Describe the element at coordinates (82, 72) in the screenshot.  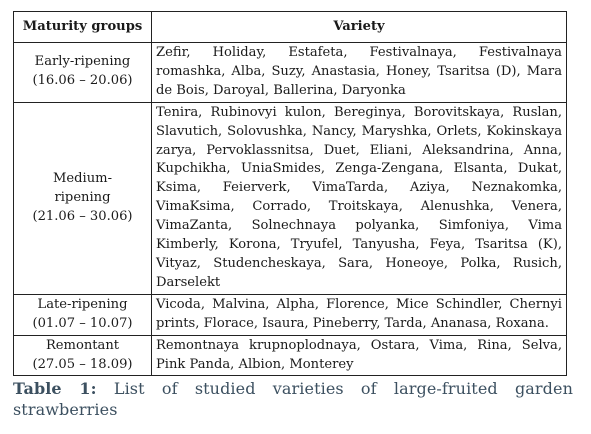
I see `group-cell-early: Early-ripening (16.06 – 20.06)` at that location.